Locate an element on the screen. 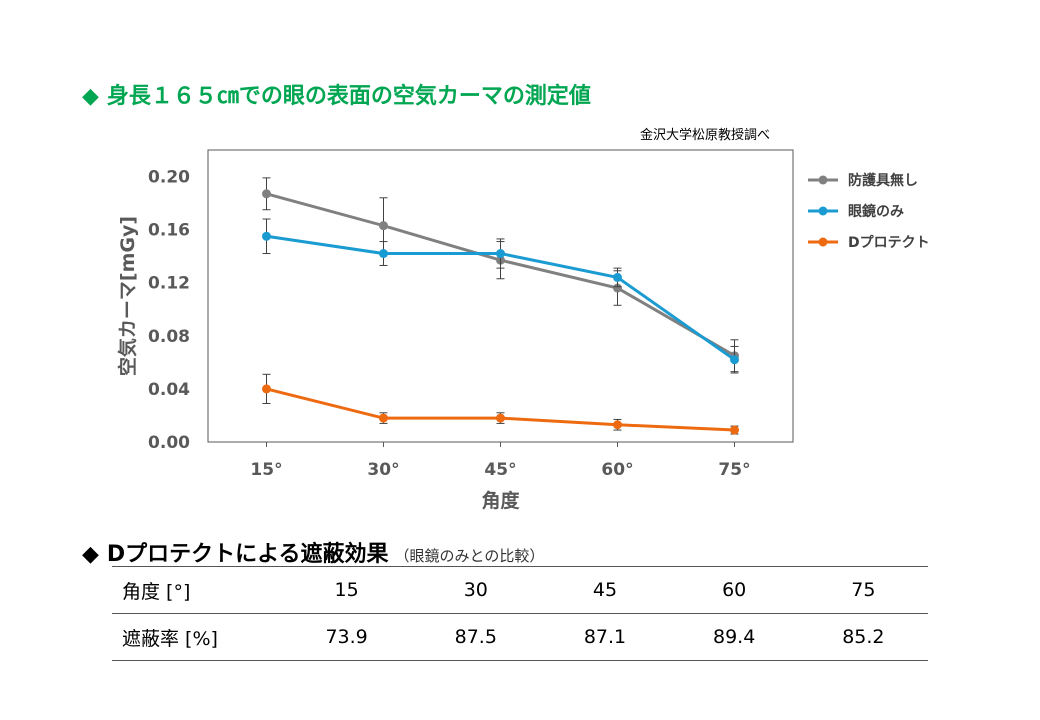 Image resolution: width=1040 pixels, height=720 pixels. table-row: 角度 [°] 15 30 45 60 75 is located at coordinates (520, 590).